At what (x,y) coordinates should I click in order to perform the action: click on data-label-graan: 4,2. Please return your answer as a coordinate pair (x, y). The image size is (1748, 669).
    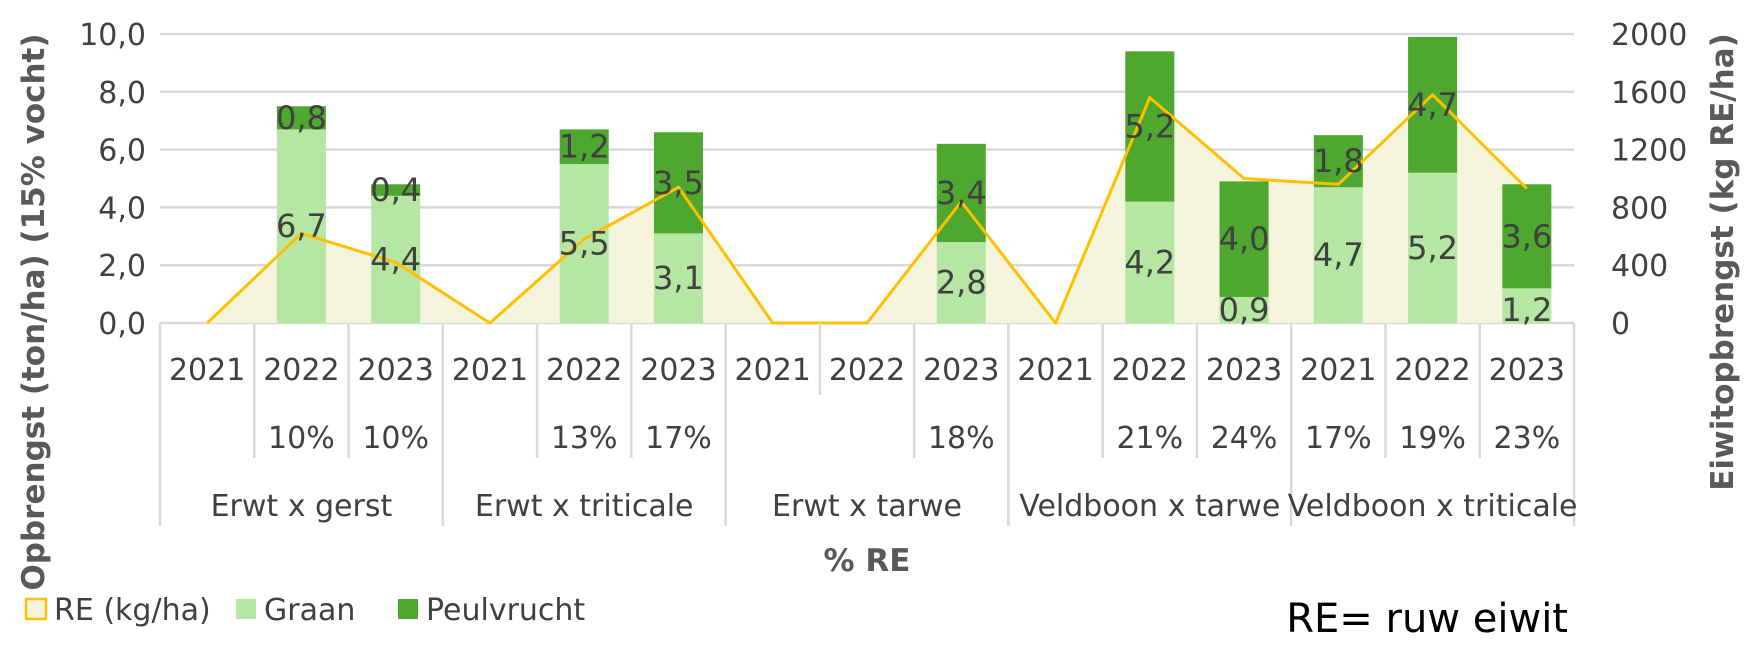
    Looking at the image, I should click on (1149, 262).